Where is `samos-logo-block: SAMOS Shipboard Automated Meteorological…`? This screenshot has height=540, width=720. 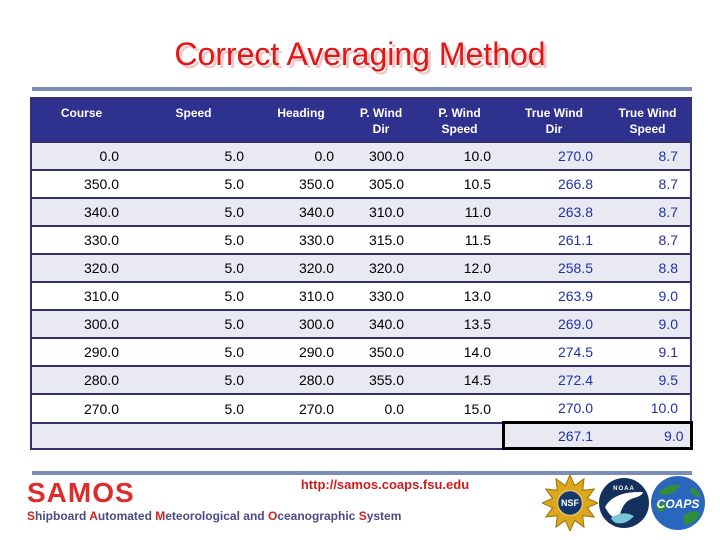 samos-logo-block: SAMOS Shipboard Automated Meteorological… is located at coordinates (214, 500).